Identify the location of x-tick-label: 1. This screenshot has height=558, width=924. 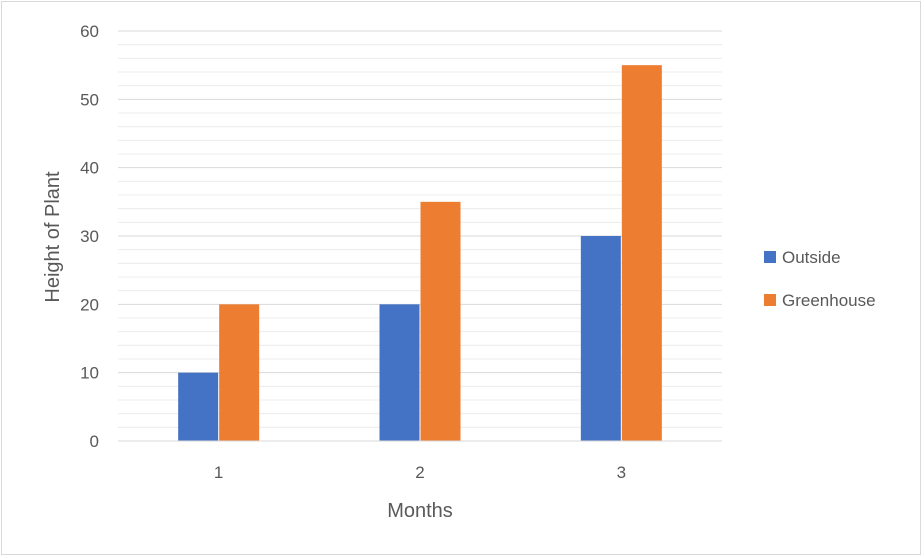
(218, 472).